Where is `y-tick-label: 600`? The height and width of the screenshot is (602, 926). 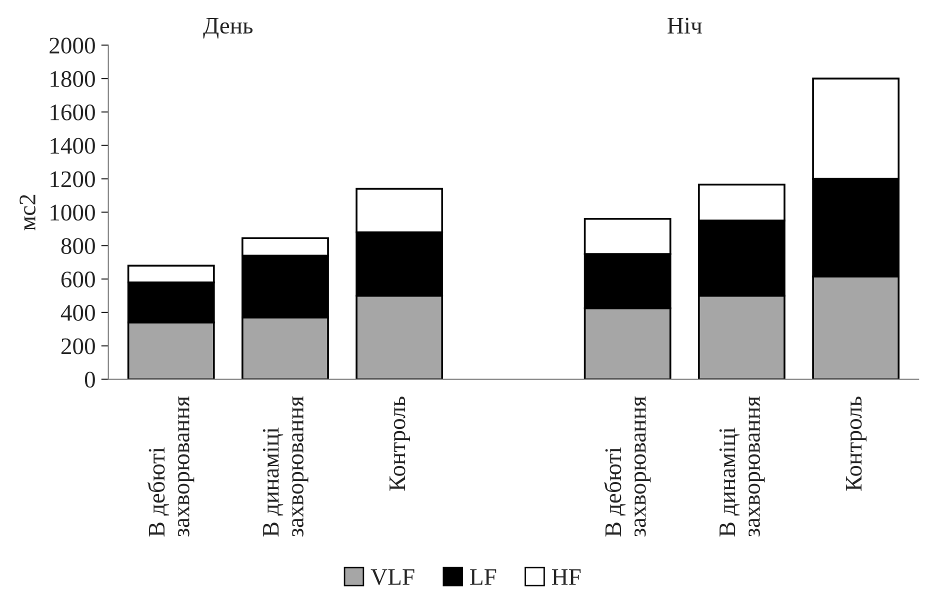
y-tick-label: 600 is located at coordinates (78, 280).